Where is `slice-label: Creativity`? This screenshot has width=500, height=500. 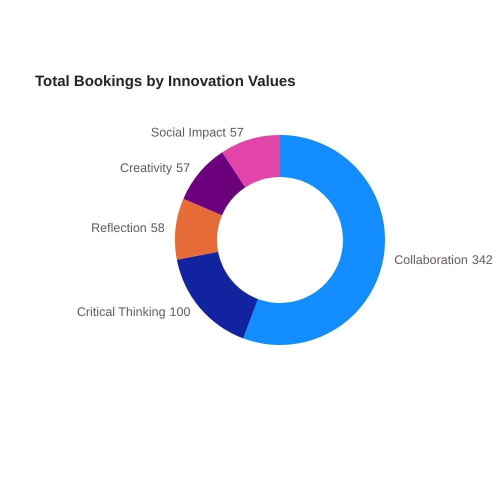
slice-label: Creativity is located at coordinates (146, 168).